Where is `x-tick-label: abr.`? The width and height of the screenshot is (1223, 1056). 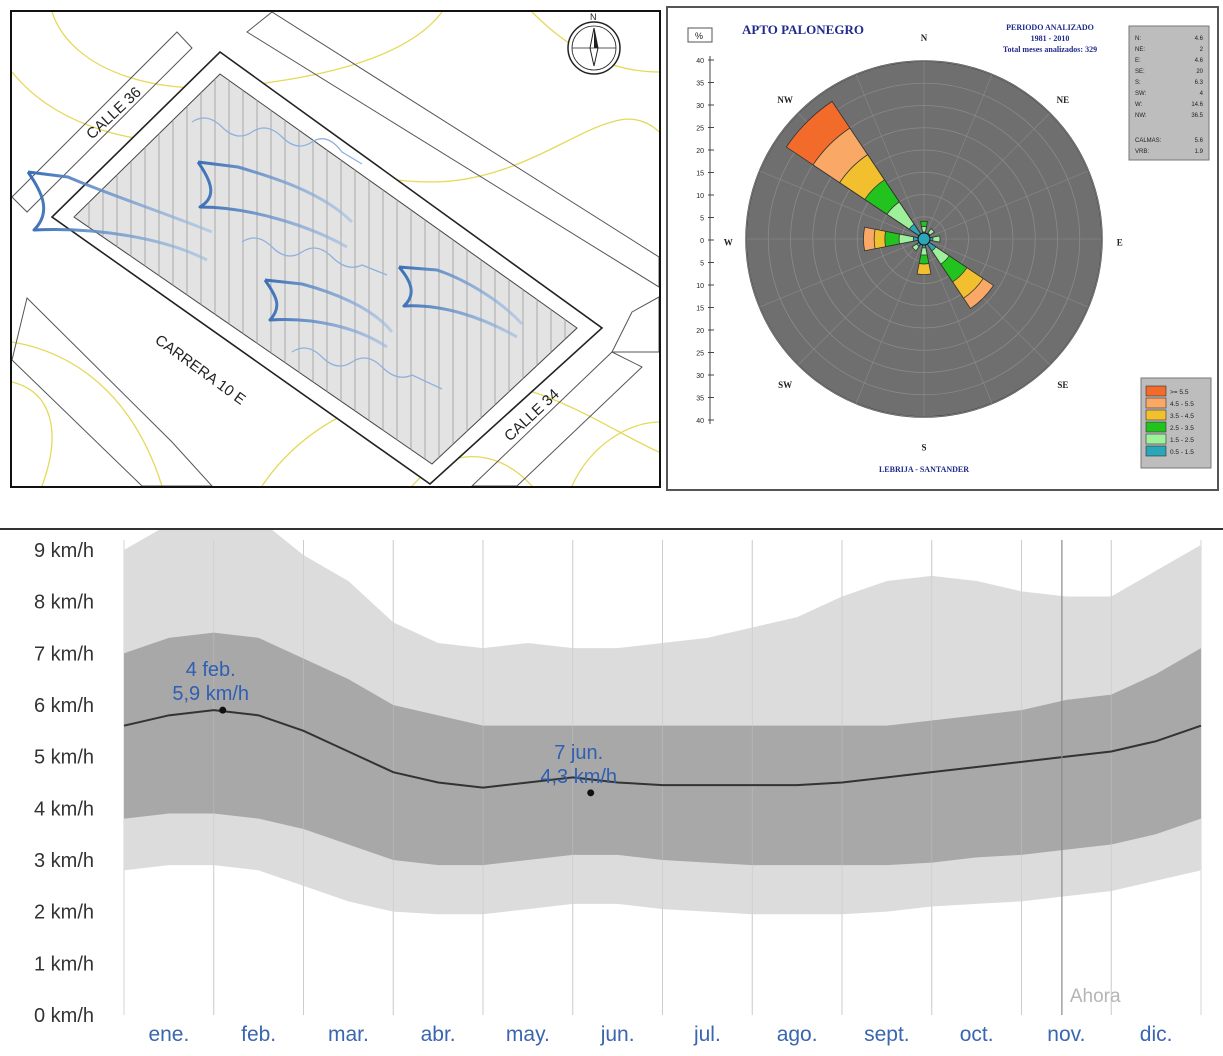 x-tick-label: abr. is located at coordinates (438, 1034).